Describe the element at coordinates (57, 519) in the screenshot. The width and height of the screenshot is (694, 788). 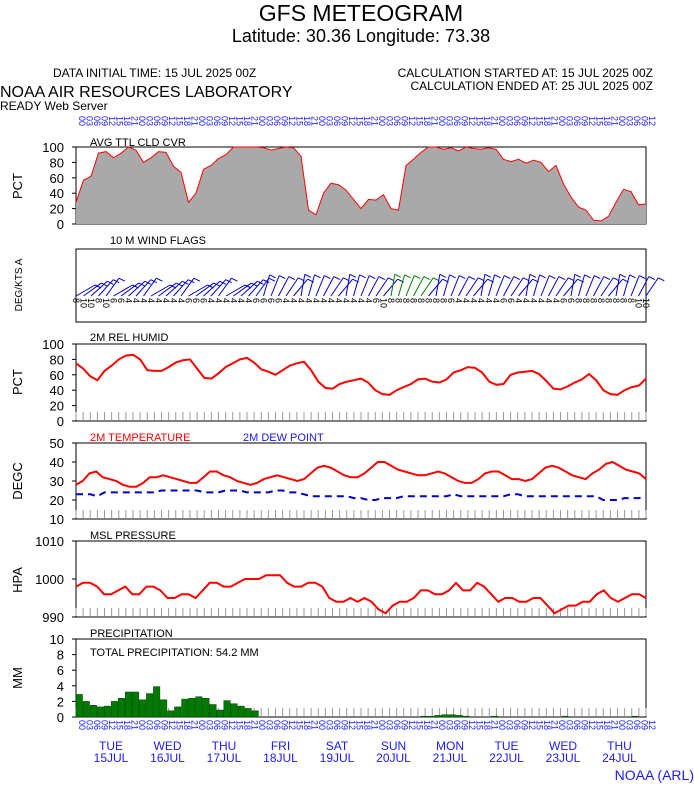
I see `ytick-label: 10` at that location.